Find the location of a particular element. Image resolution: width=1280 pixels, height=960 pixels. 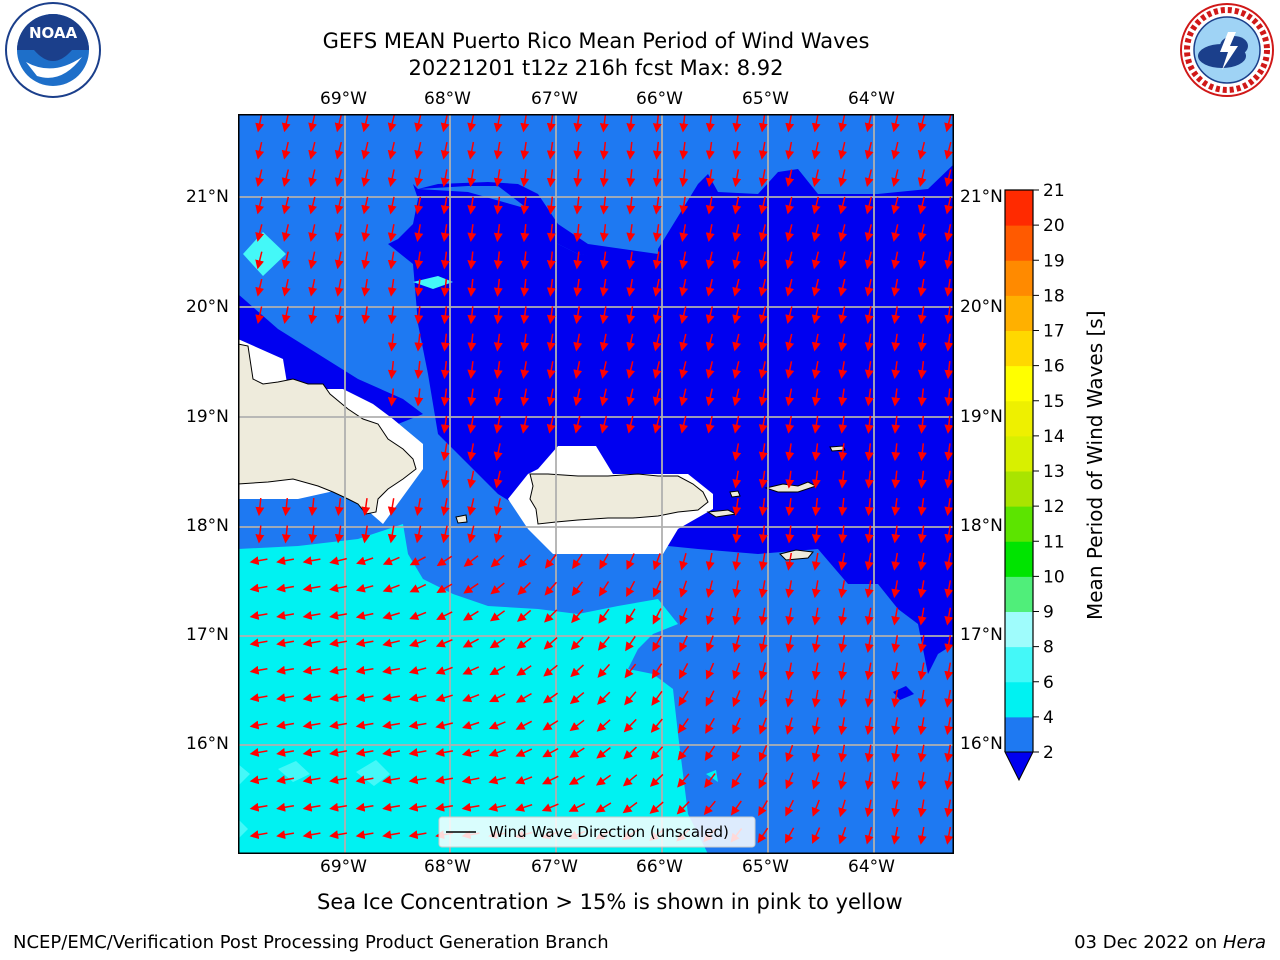

lat-label-left-20n: 20°N is located at coordinates (207, 307).